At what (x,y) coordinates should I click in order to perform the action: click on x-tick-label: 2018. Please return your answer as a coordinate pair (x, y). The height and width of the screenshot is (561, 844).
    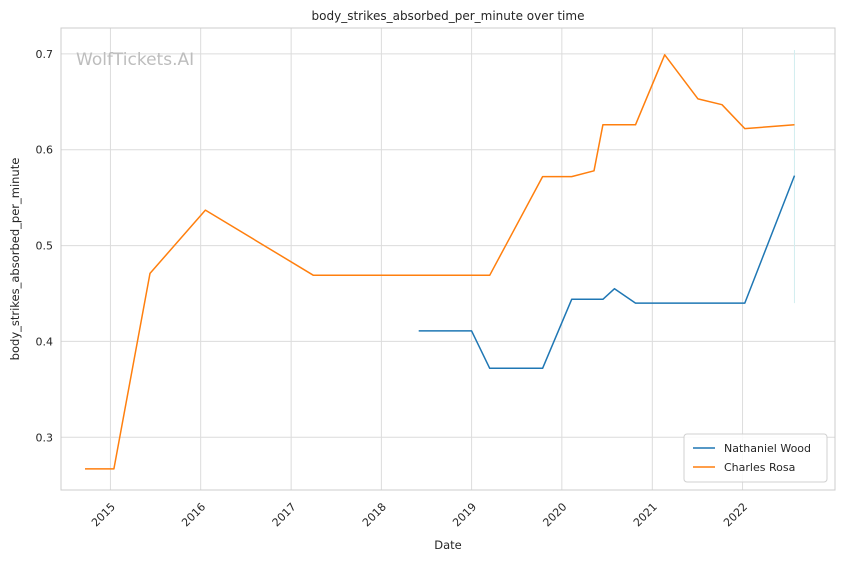
    Looking at the image, I should click on (374, 514).